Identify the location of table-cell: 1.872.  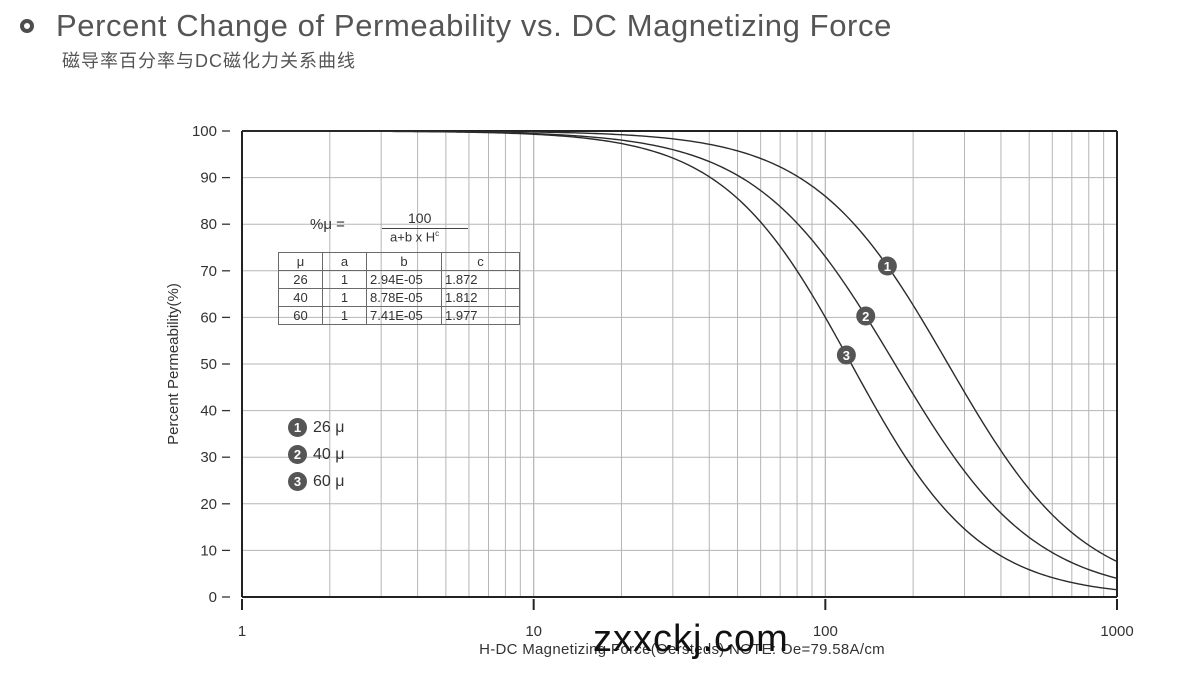
(480, 279).